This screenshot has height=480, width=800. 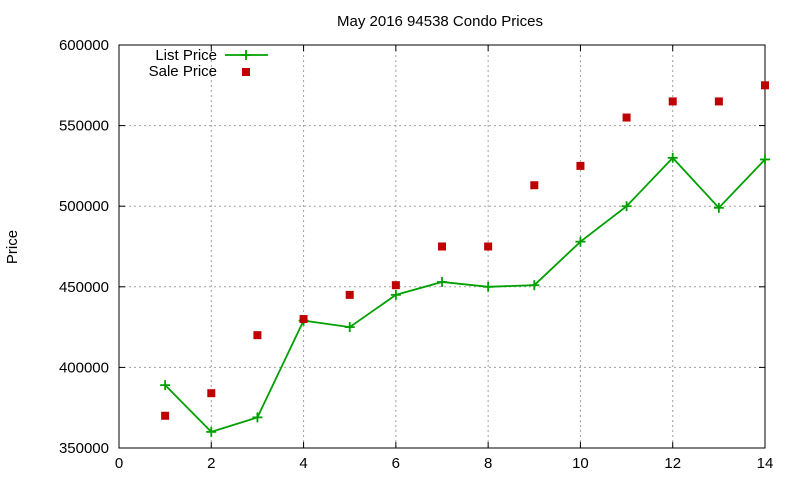 What do you see at coordinates (396, 463) in the screenshot?
I see `x-tick-label: 6` at bounding box center [396, 463].